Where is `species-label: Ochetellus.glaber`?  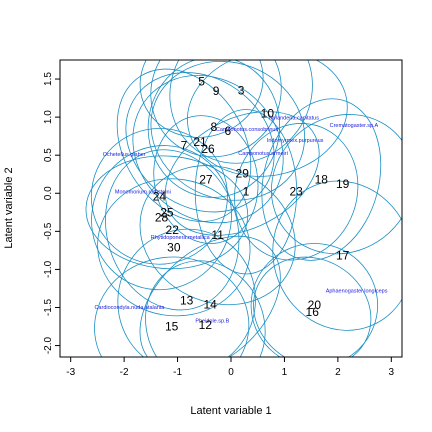 species-label: Ochetellus.glaber is located at coordinates (124, 155).